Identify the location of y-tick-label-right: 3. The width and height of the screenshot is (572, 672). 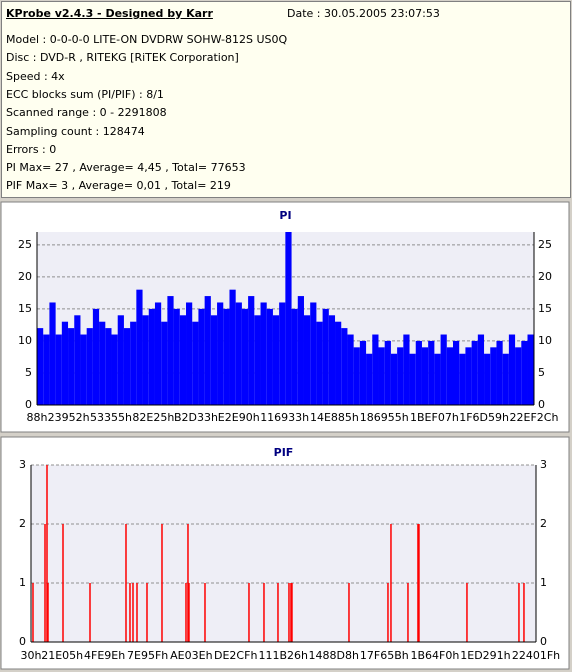
(543, 464).